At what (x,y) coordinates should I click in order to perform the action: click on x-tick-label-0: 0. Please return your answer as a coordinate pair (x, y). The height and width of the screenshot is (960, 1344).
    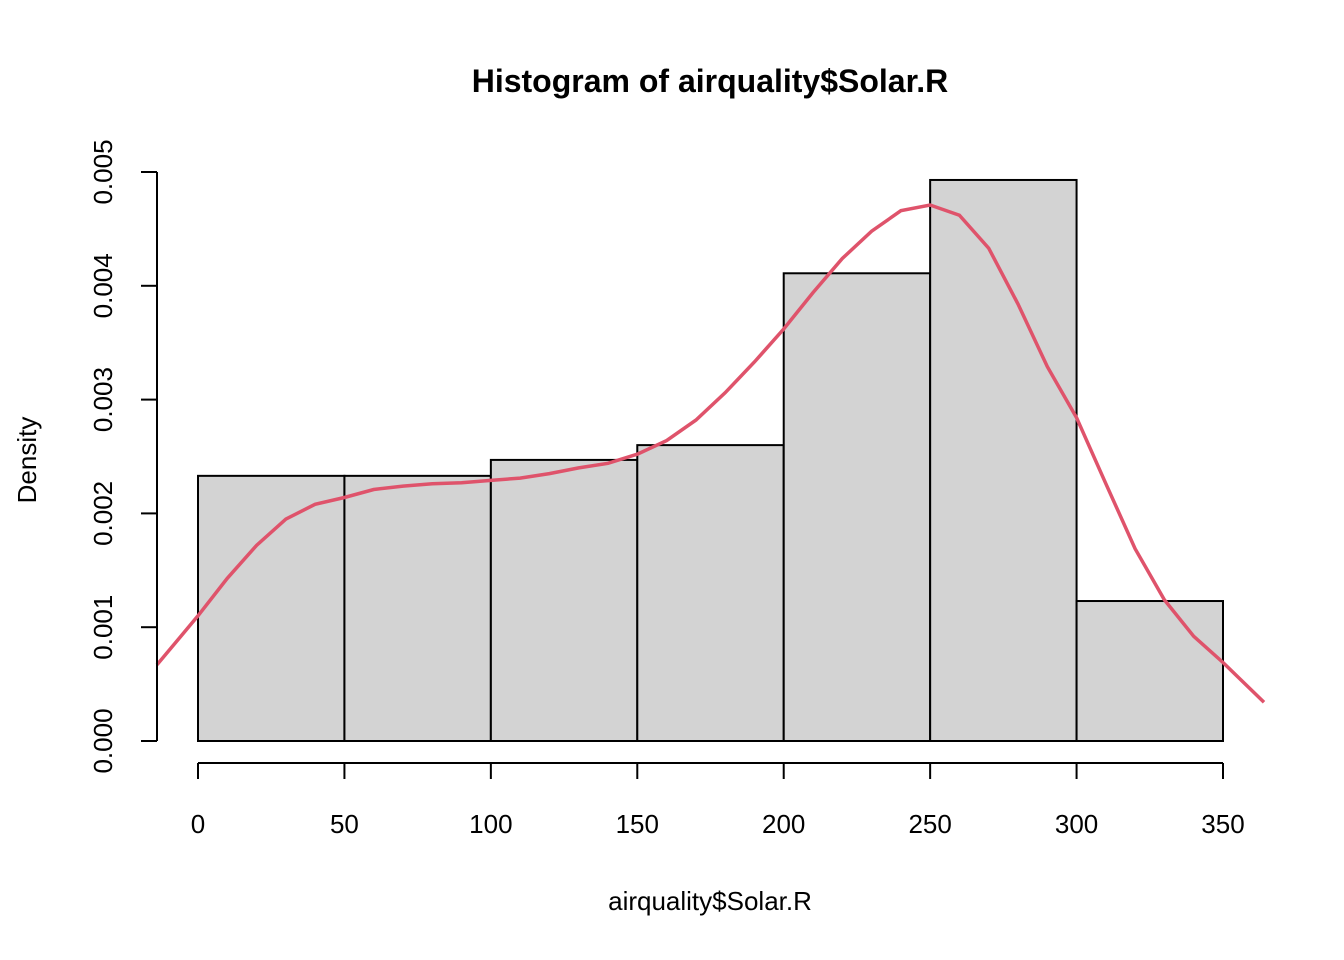
    Looking at the image, I should click on (198, 824).